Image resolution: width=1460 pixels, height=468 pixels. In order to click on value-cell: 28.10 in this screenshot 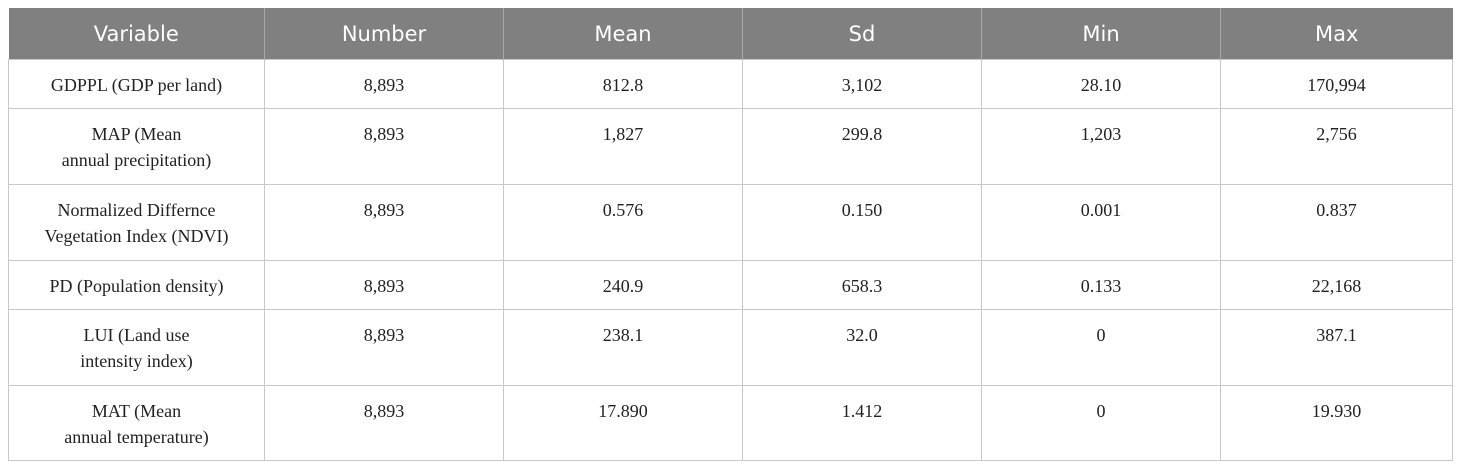, I will do `click(1101, 84)`.